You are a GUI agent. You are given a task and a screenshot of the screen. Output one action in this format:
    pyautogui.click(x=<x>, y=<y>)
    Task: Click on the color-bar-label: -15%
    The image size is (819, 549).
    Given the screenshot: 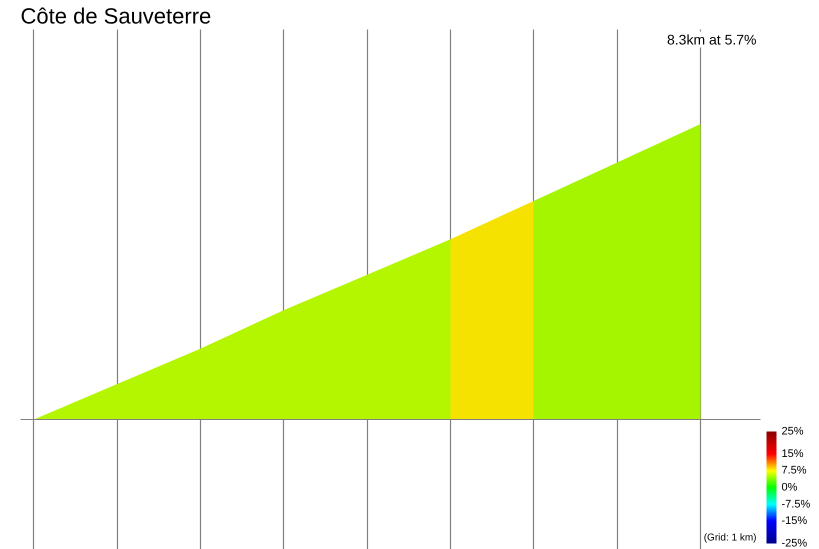 What is the action you would take?
    pyautogui.click(x=795, y=521)
    